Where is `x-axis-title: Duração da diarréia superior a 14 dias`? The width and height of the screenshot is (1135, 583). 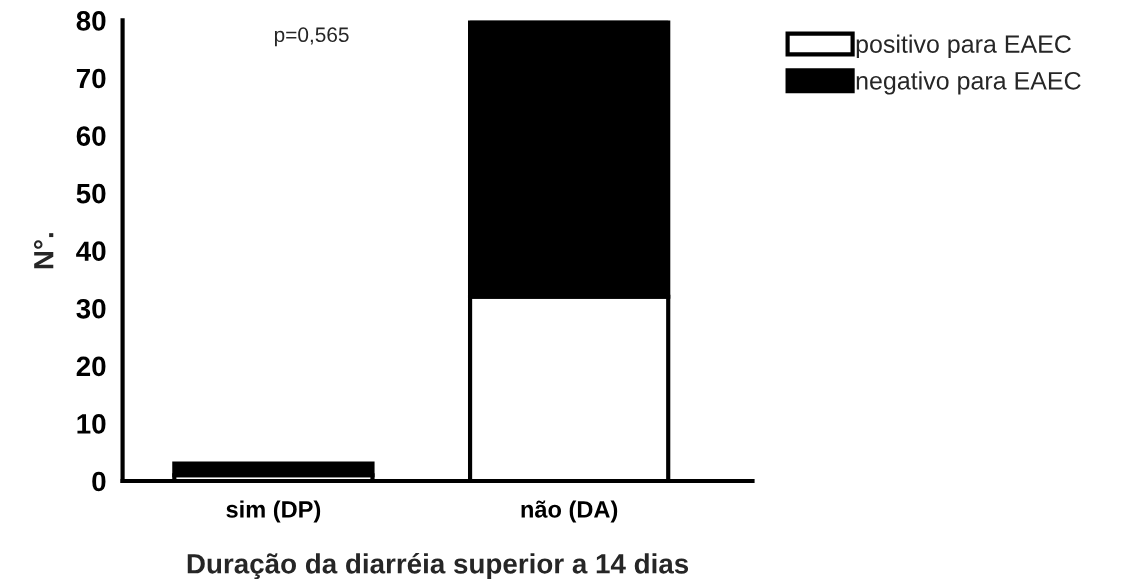 x-axis-title: Duração da diarréia superior a 14 dias is located at coordinates (438, 566).